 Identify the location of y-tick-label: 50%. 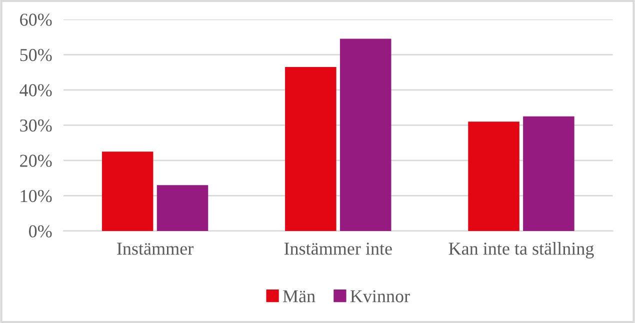
(36, 55).